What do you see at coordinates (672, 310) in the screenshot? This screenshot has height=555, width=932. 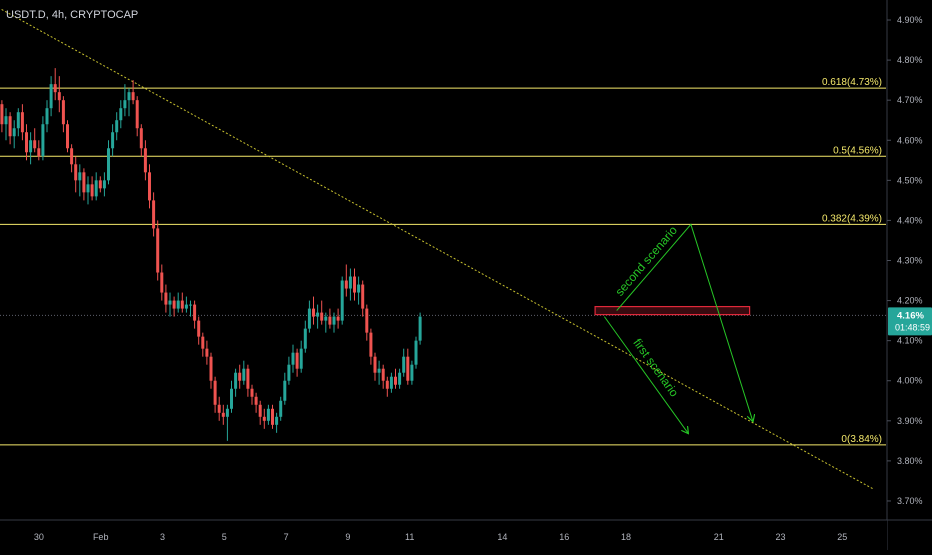 I see `resistance-zone` at bounding box center [672, 310].